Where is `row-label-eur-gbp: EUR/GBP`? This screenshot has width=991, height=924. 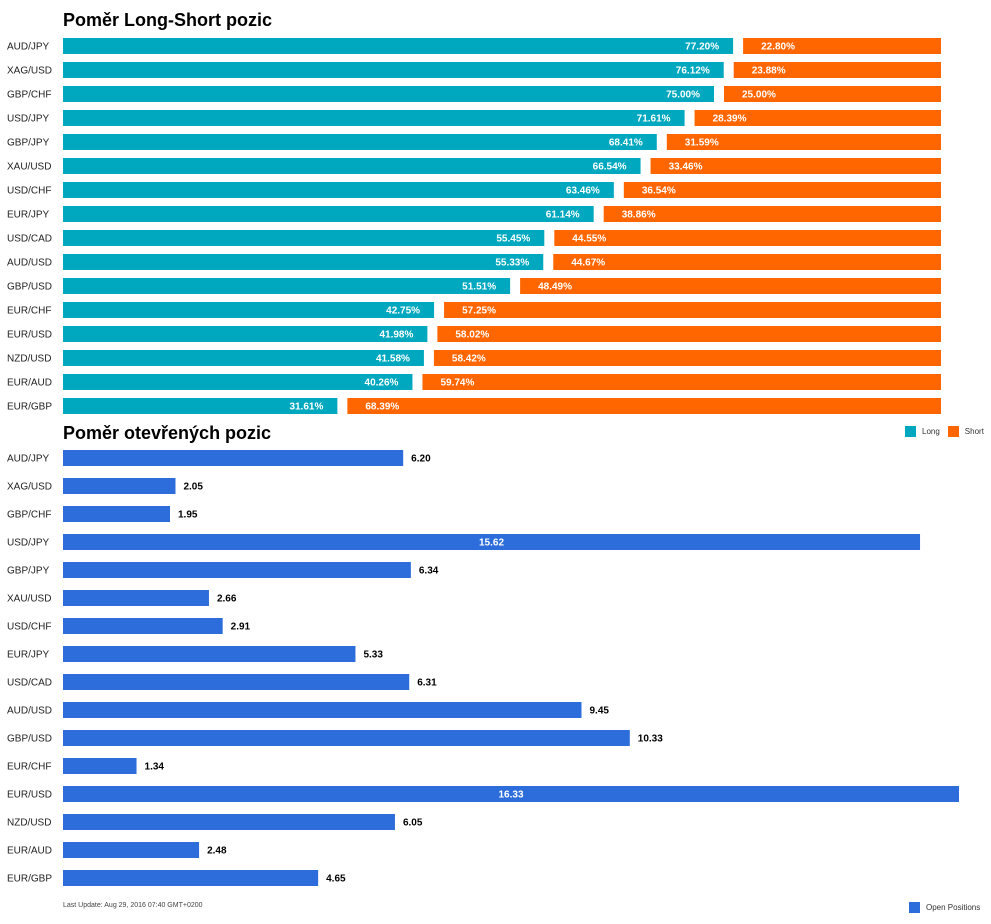
row-label-eur-gbp: EUR/GBP is located at coordinates (29, 407).